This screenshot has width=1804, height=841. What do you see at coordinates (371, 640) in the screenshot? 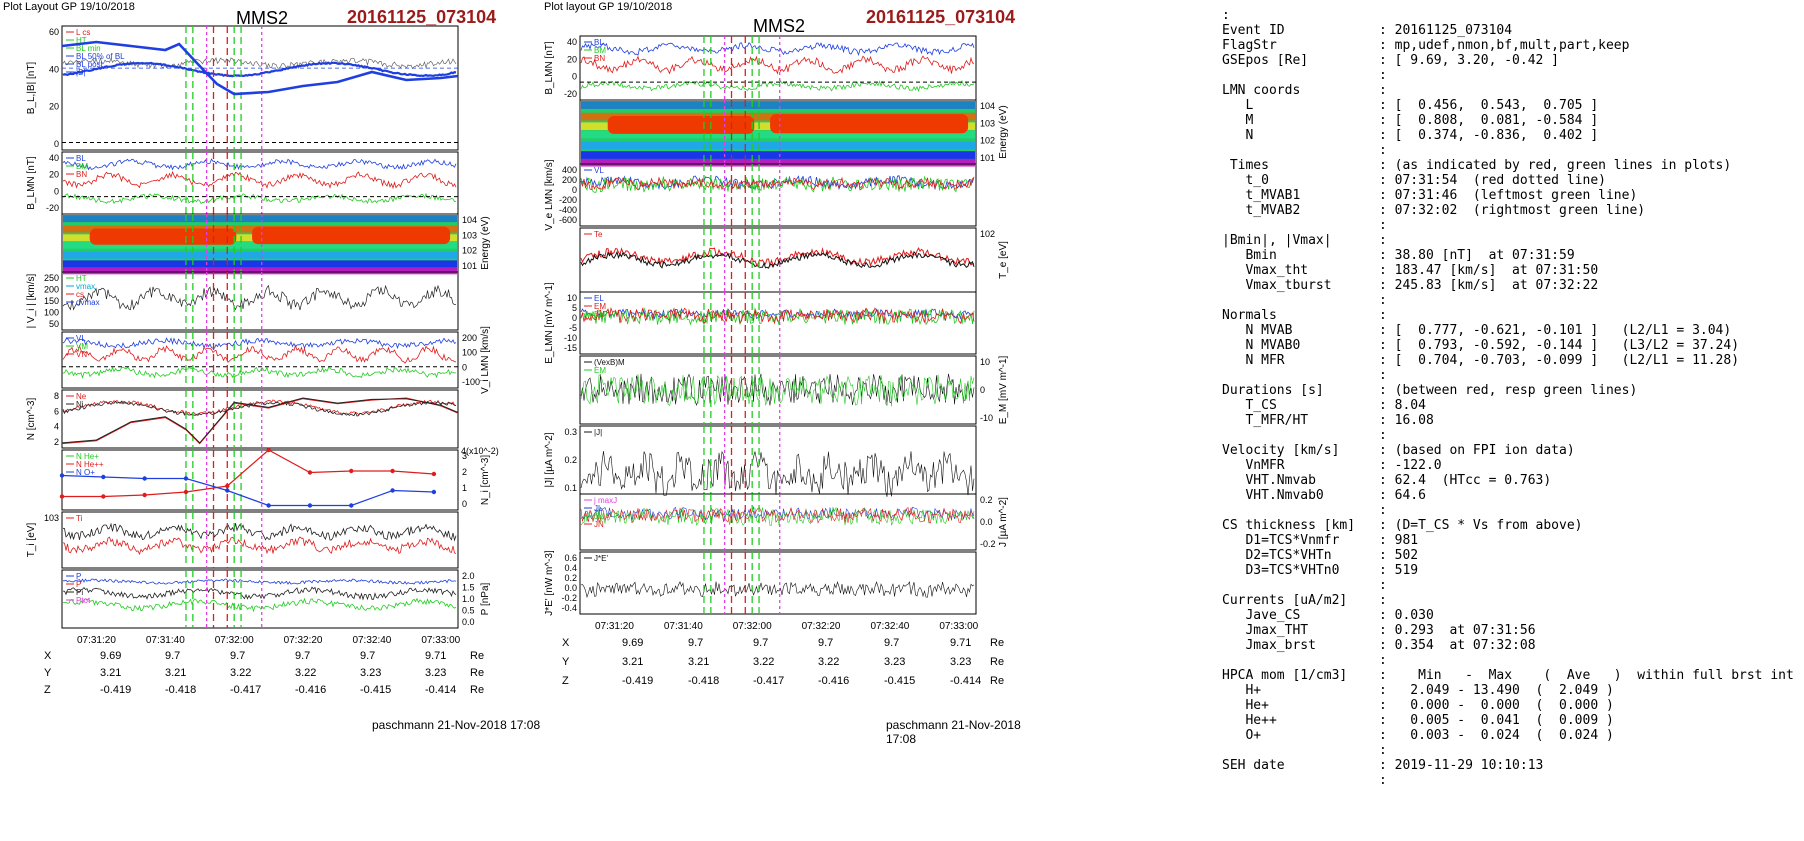
I see `time-tick-label: 07:32:40` at bounding box center [371, 640].